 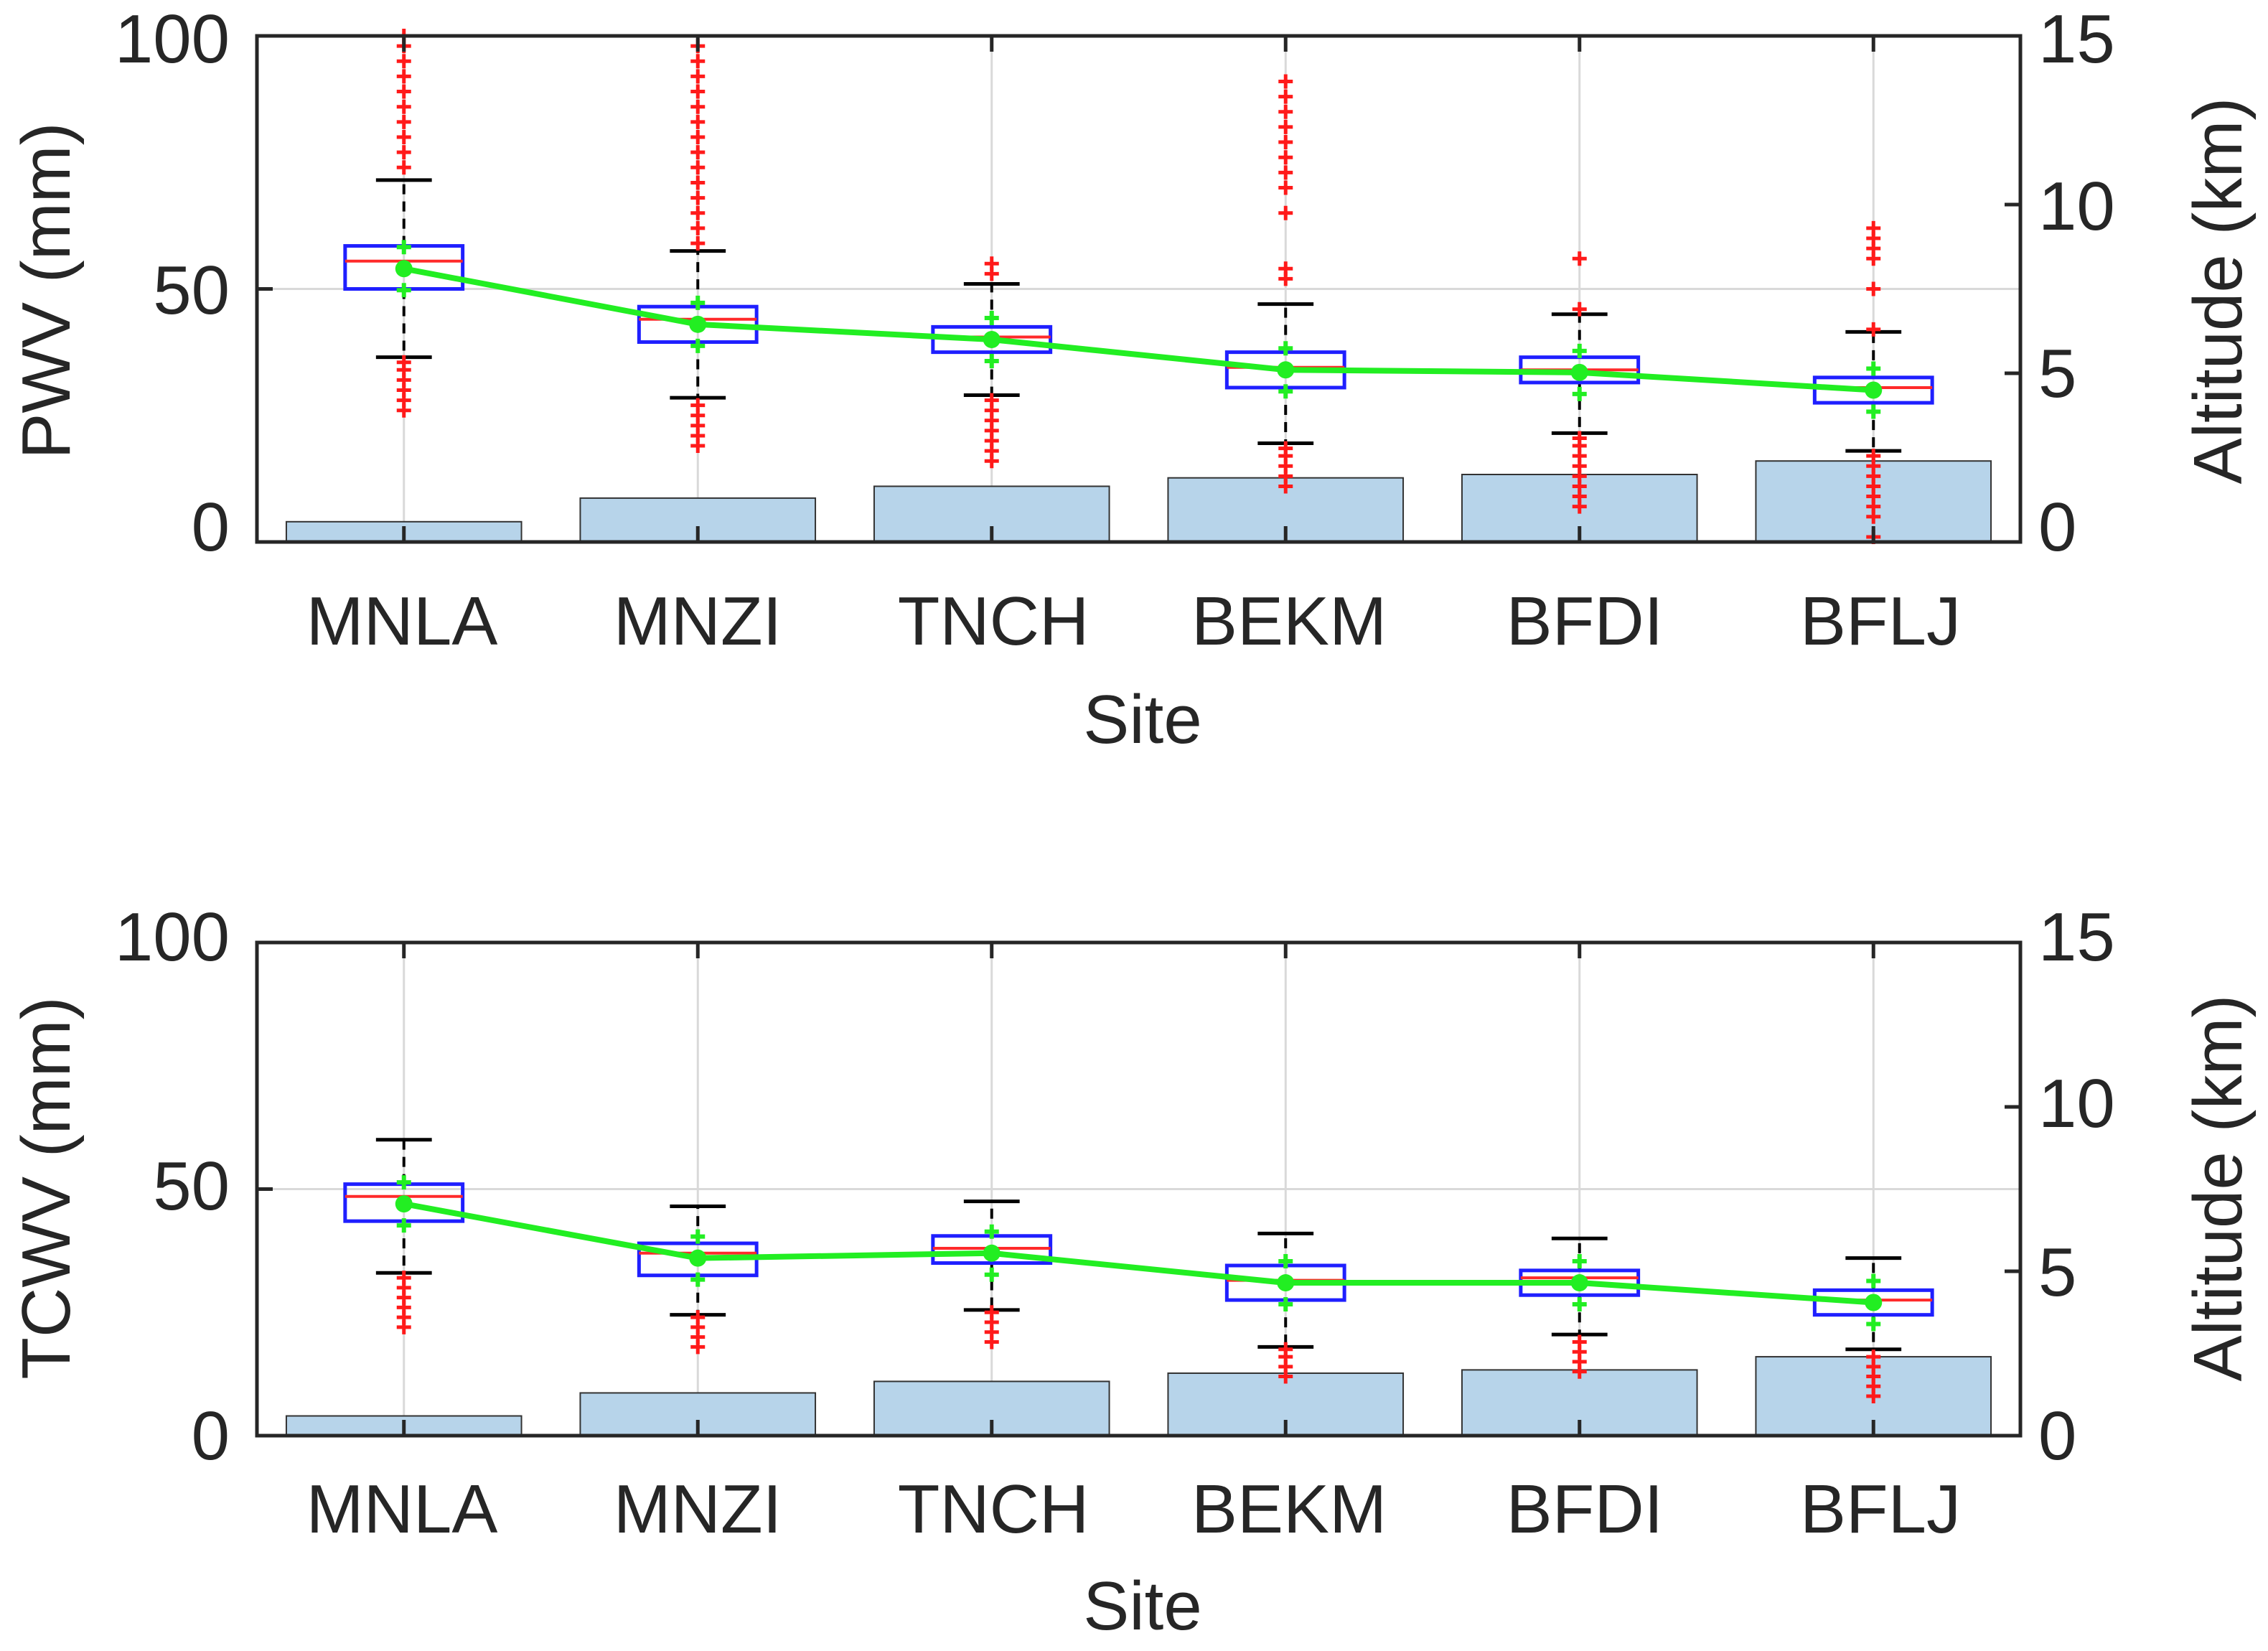 I want to click on top-y-tick-left-100: 100, so click(x=172, y=39).